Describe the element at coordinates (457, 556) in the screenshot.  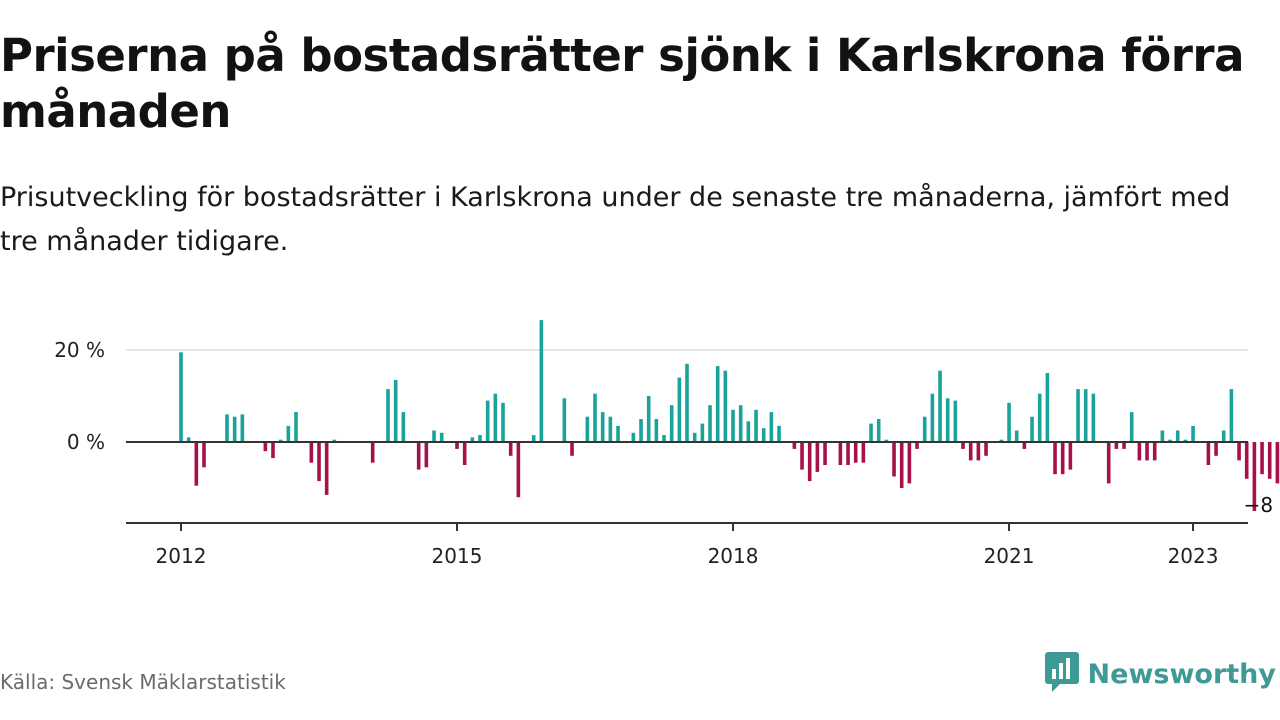
I see `x-tick-label: 2015` at that location.